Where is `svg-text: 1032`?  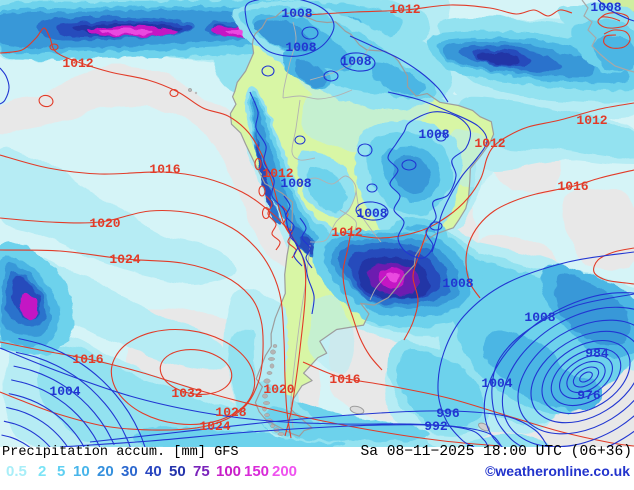
svg-text: 1032 is located at coordinates (186, 393).